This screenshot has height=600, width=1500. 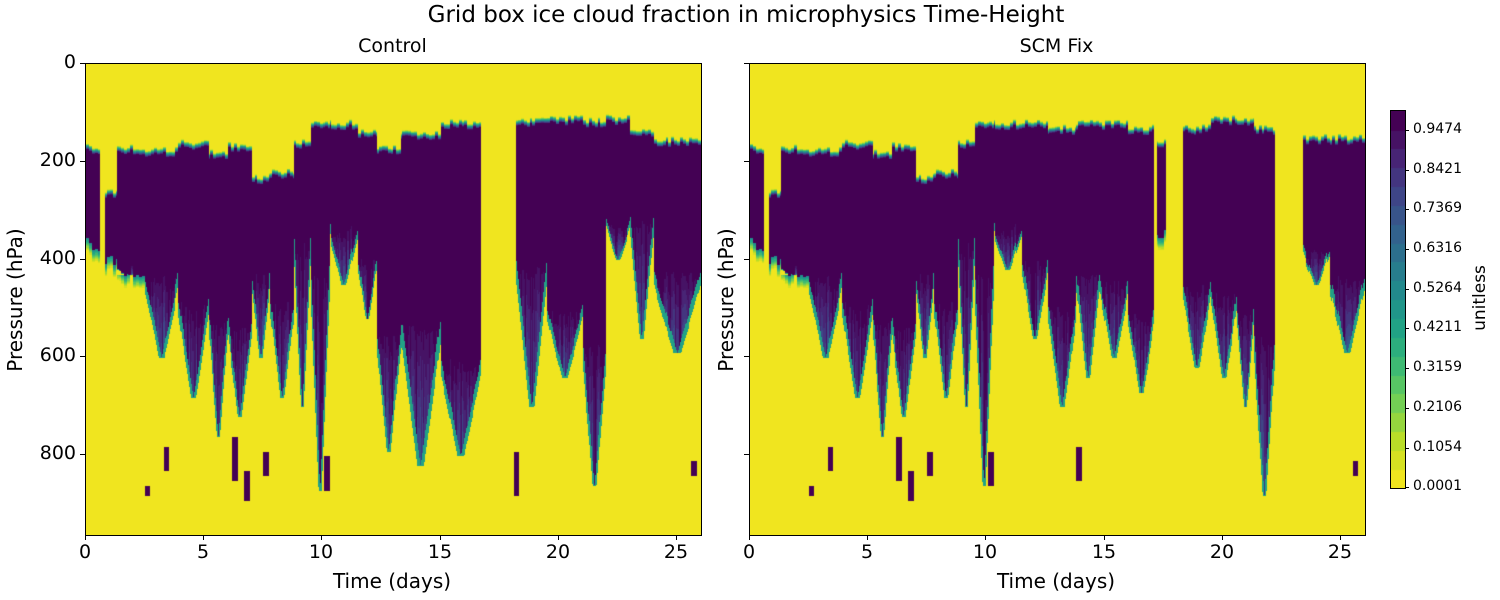 I want to click on colorbar-tick: 0.2106, so click(x=1437, y=407).